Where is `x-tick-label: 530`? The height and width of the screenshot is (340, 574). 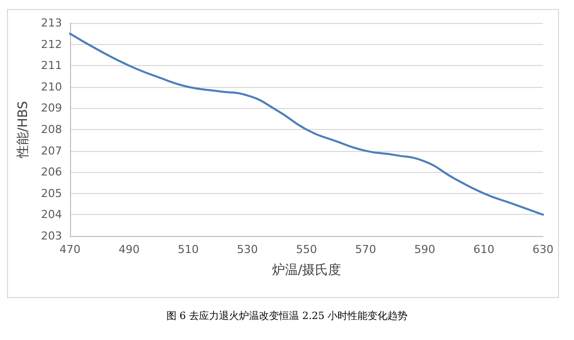
x-tick-label: 530 is located at coordinates (247, 249).